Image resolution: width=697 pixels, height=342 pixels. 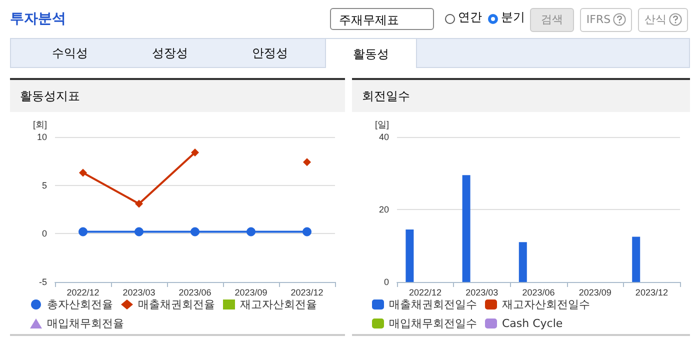 What do you see at coordinates (42, 282) in the screenshot?
I see `y-tick-label: -5` at bounding box center [42, 282].